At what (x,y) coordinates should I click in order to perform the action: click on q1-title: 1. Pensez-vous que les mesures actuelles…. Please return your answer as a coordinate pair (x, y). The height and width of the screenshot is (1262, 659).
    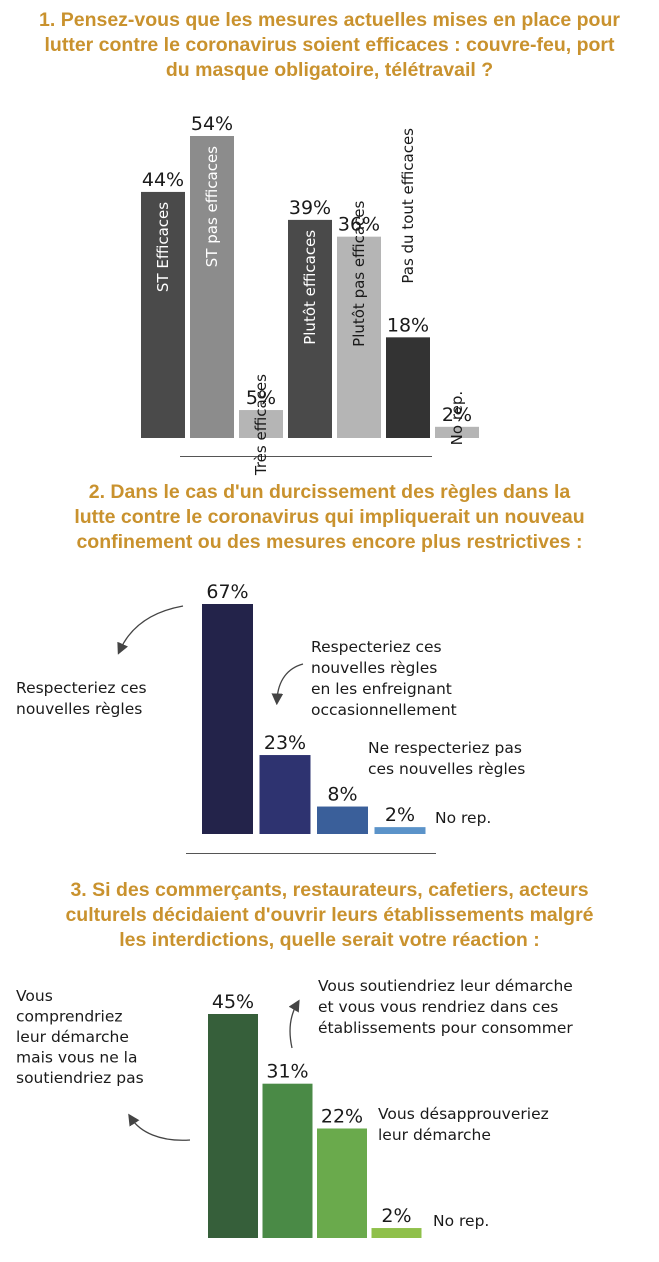
    Looking at the image, I should click on (329, 45).